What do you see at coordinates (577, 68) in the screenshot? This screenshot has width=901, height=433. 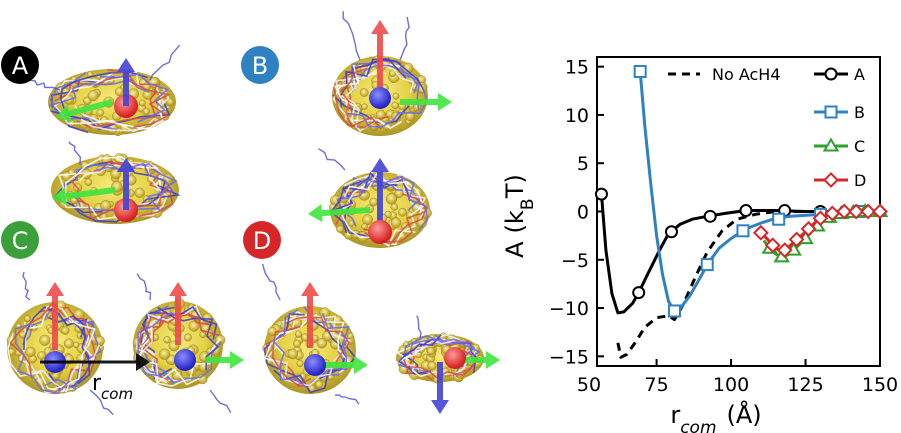 I see `y-tick-label-0: 15` at bounding box center [577, 68].